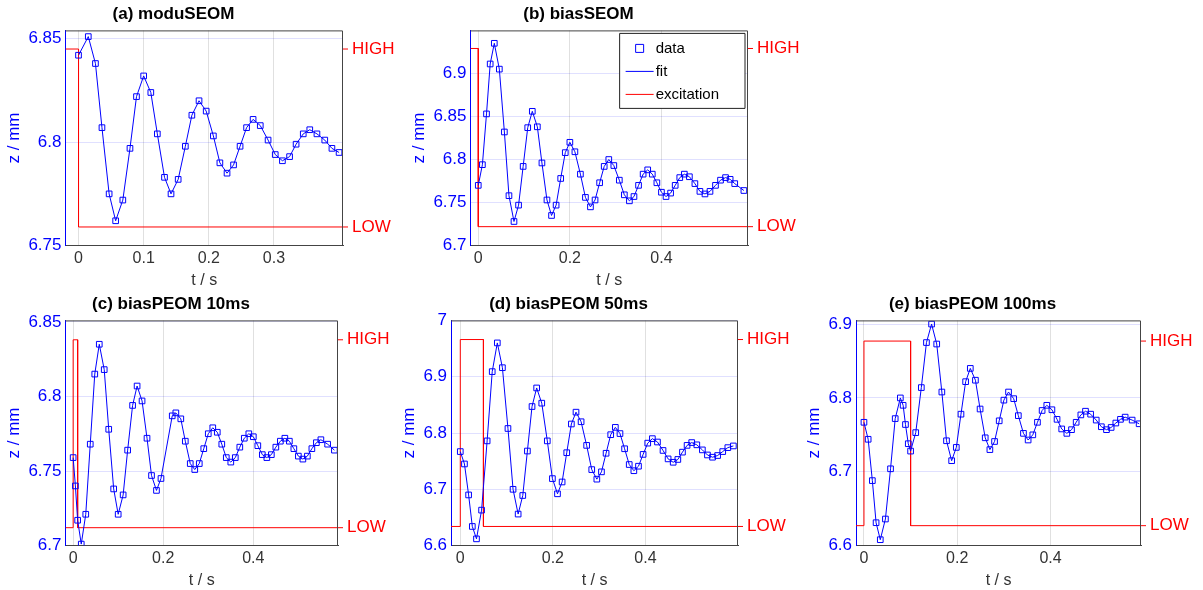 This screenshot has height=590, width=1203. What do you see at coordinates (645, 557) in the screenshot?
I see `x-tick-label: 0.4` at bounding box center [645, 557].